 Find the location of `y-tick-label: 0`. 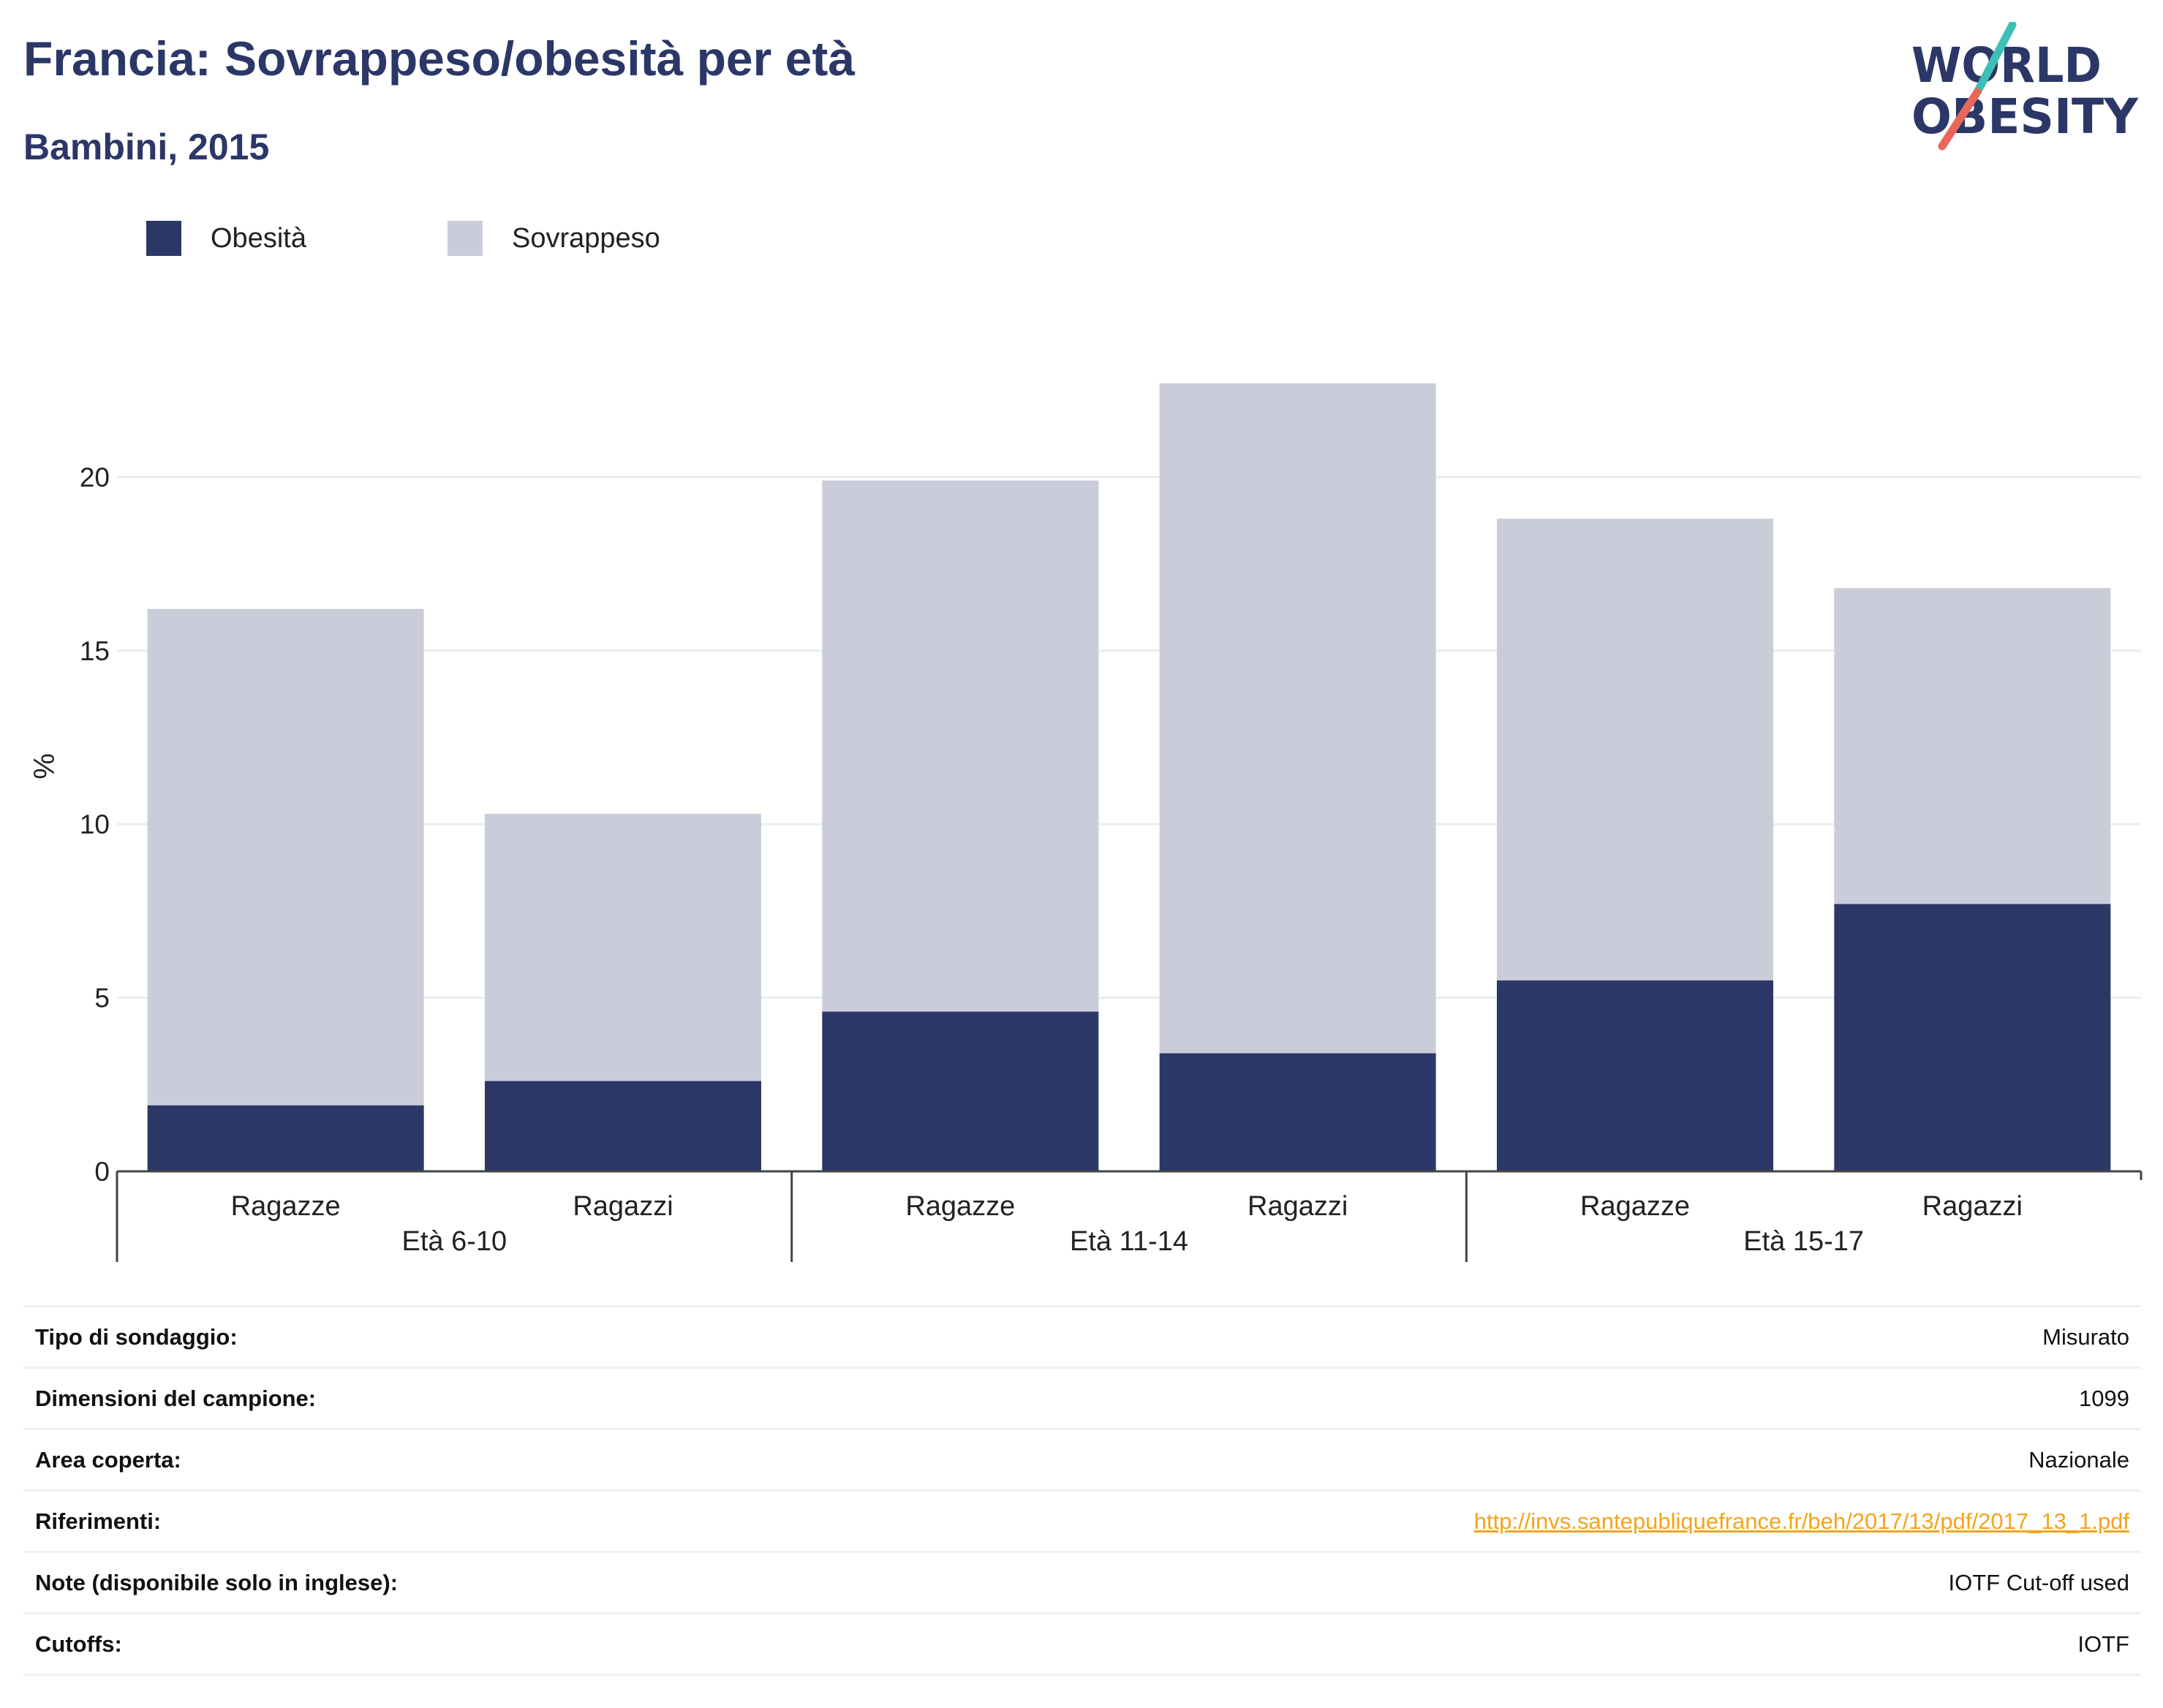

y-tick-label: 0 is located at coordinates (102, 1172).